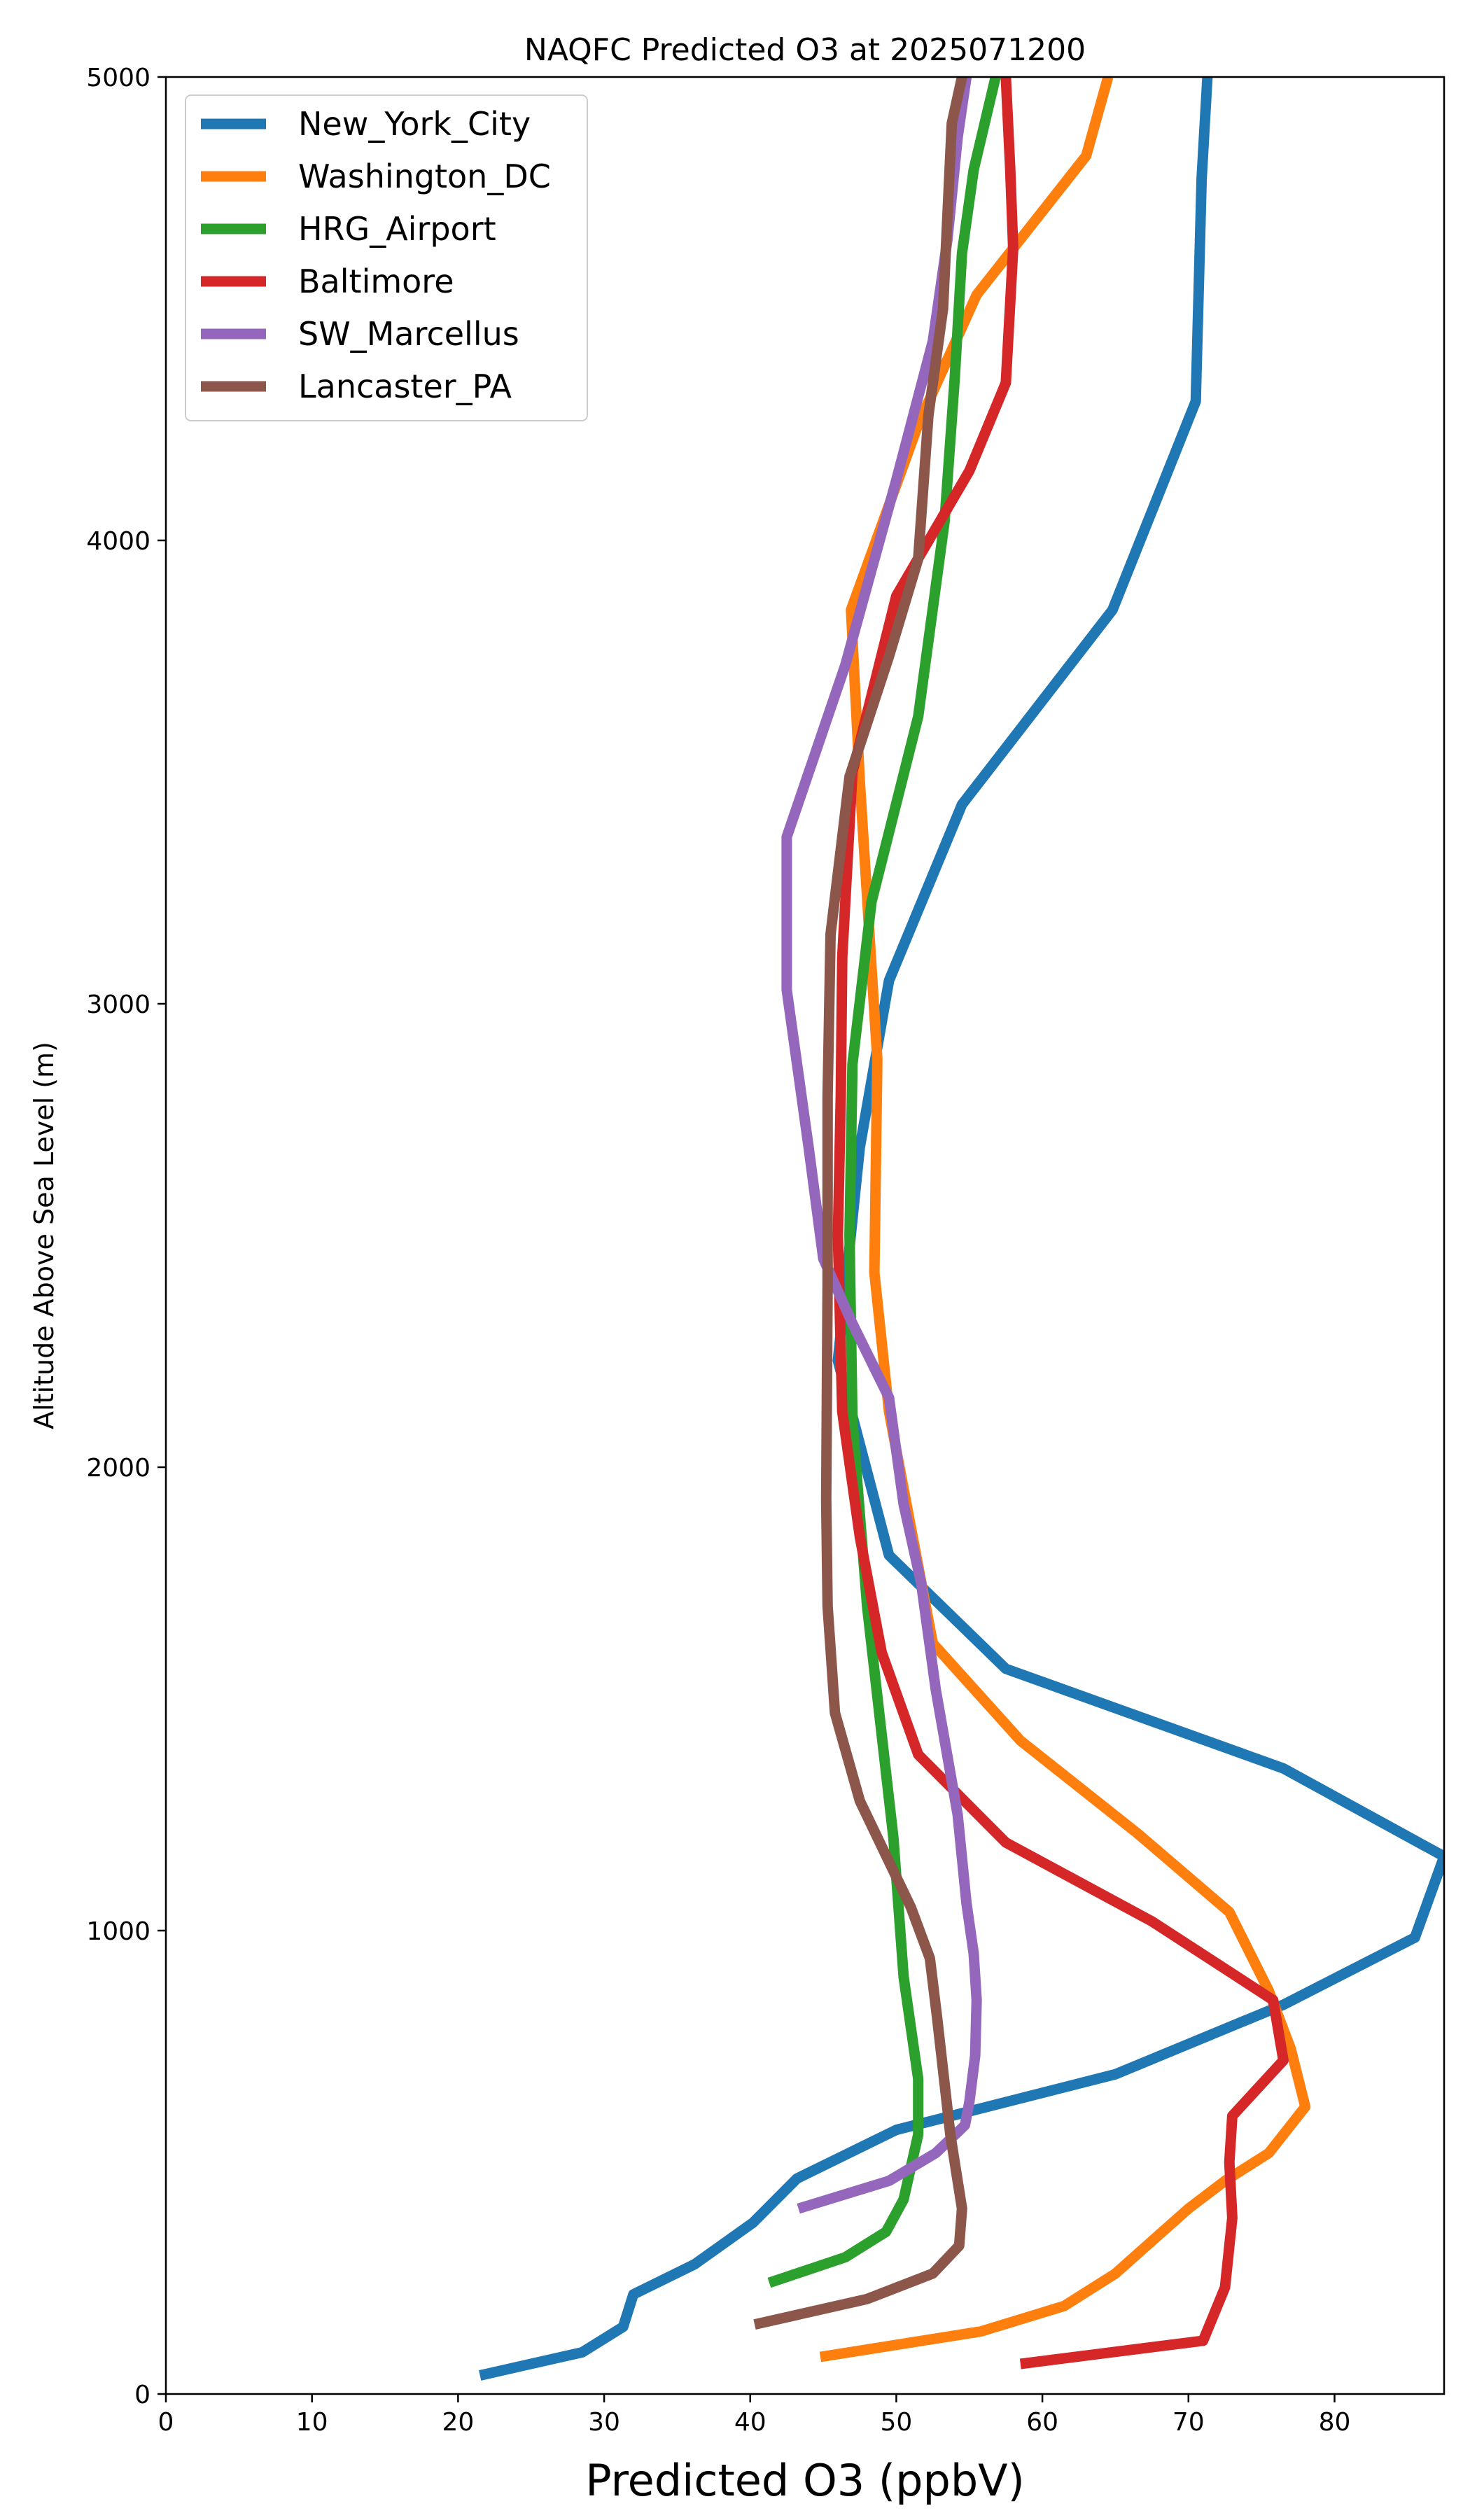 This screenshot has width=1470, height=2520. I want to click on x-tick-label: 30, so click(604, 2422).